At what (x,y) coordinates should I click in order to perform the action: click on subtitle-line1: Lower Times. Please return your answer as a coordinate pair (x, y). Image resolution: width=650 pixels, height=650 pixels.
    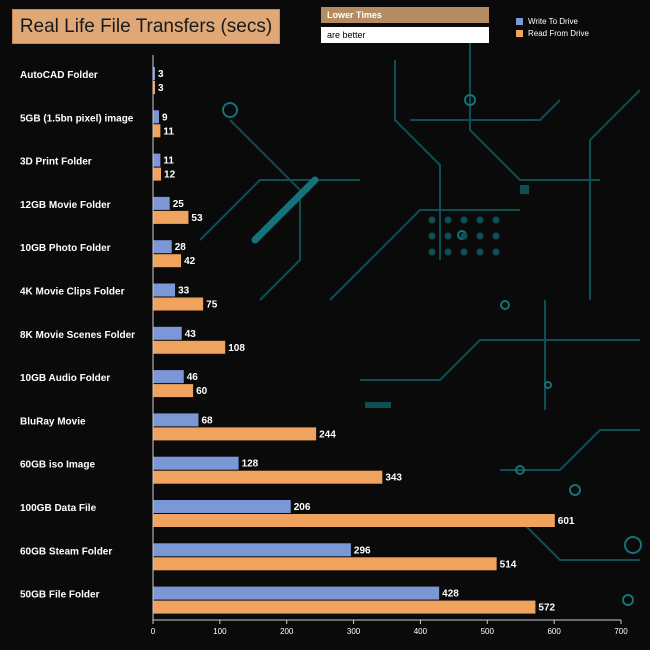
    Looking at the image, I should click on (354, 15).